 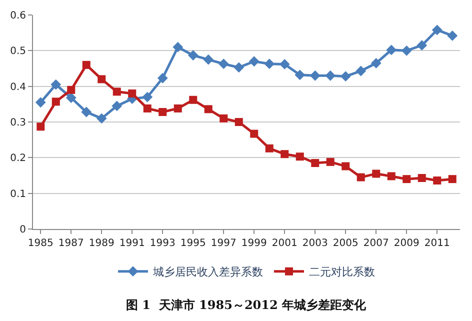 I want to click on x-tick-label: 2007, so click(x=376, y=243).